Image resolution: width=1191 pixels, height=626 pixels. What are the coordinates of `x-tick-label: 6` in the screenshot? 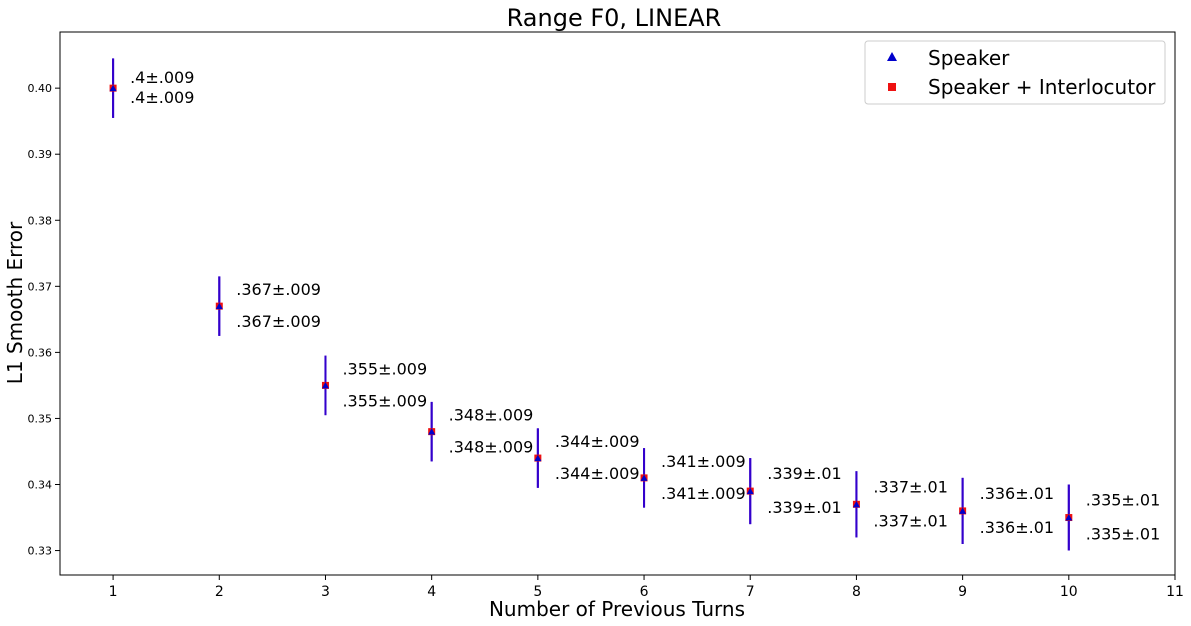 It's located at (644, 592).